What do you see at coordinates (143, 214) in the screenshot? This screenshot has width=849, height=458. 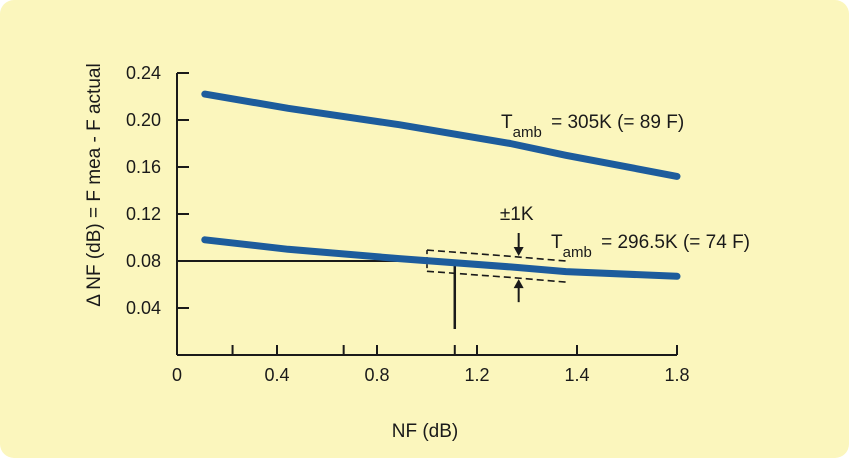 I see `y-tick-label: 0.12` at bounding box center [143, 214].